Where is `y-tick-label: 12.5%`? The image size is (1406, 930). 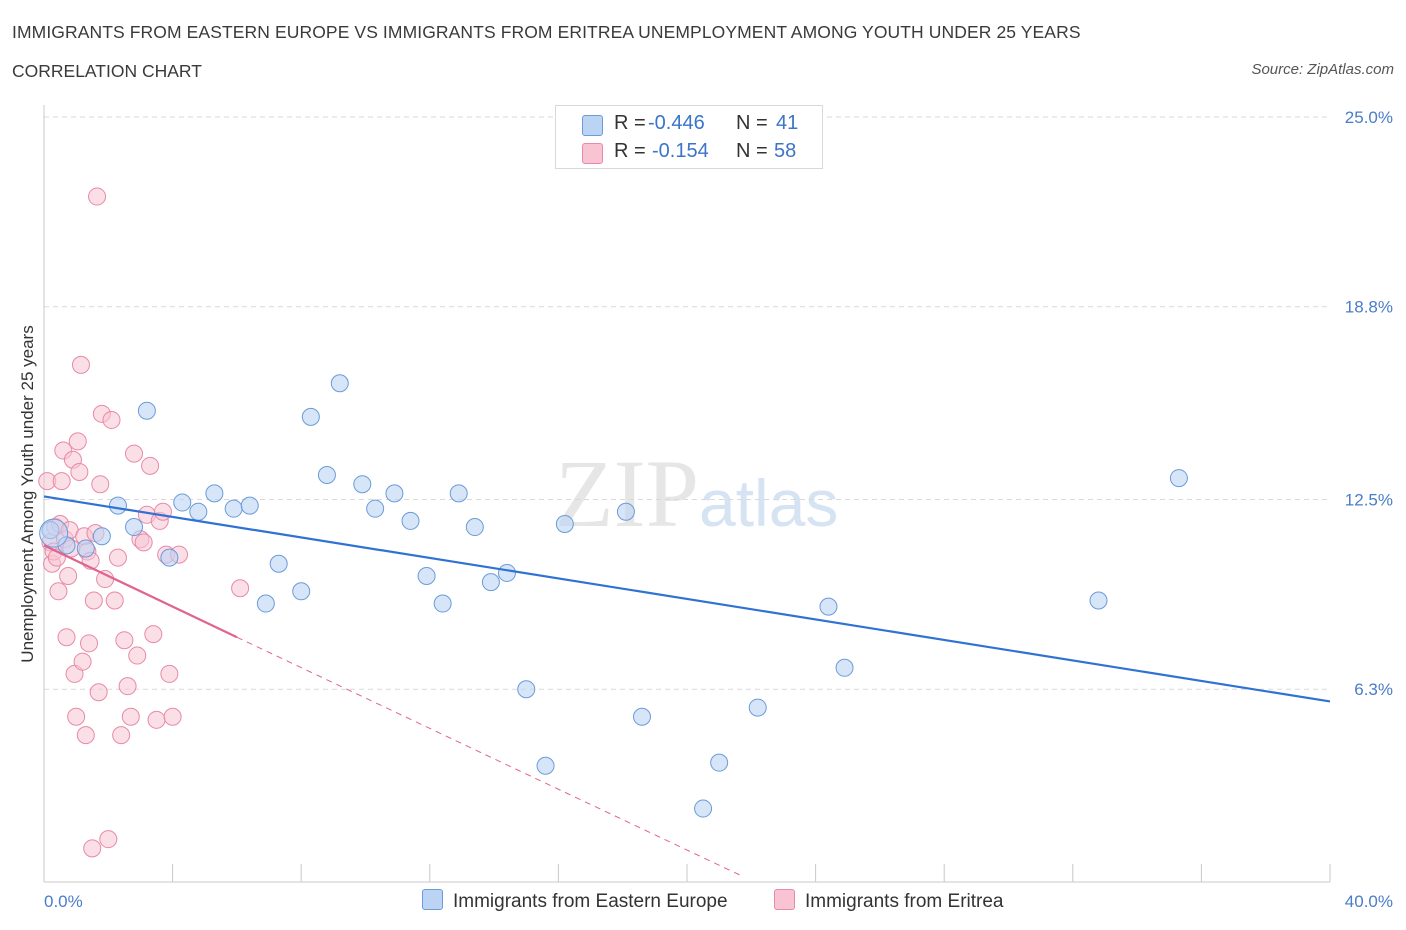
y-tick-label: 12.5% is located at coordinates (1369, 500).